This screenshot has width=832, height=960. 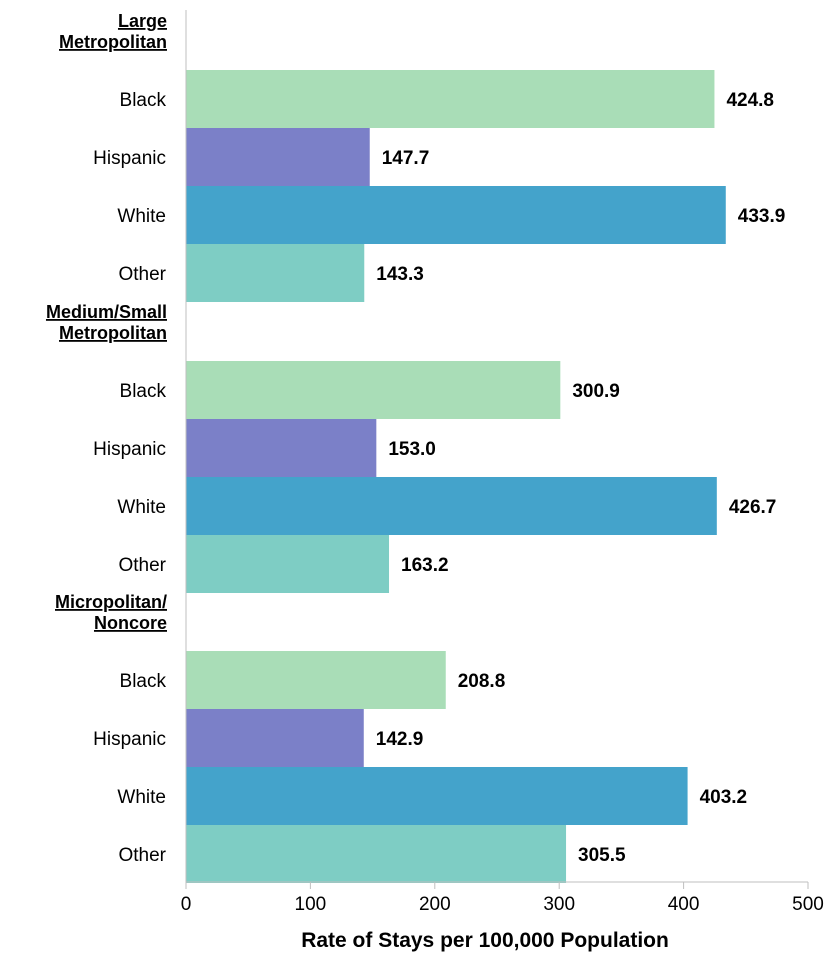 What do you see at coordinates (130, 623) in the screenshot?
I see `group-label-line: Noncore` at bounding box center [130, 623].